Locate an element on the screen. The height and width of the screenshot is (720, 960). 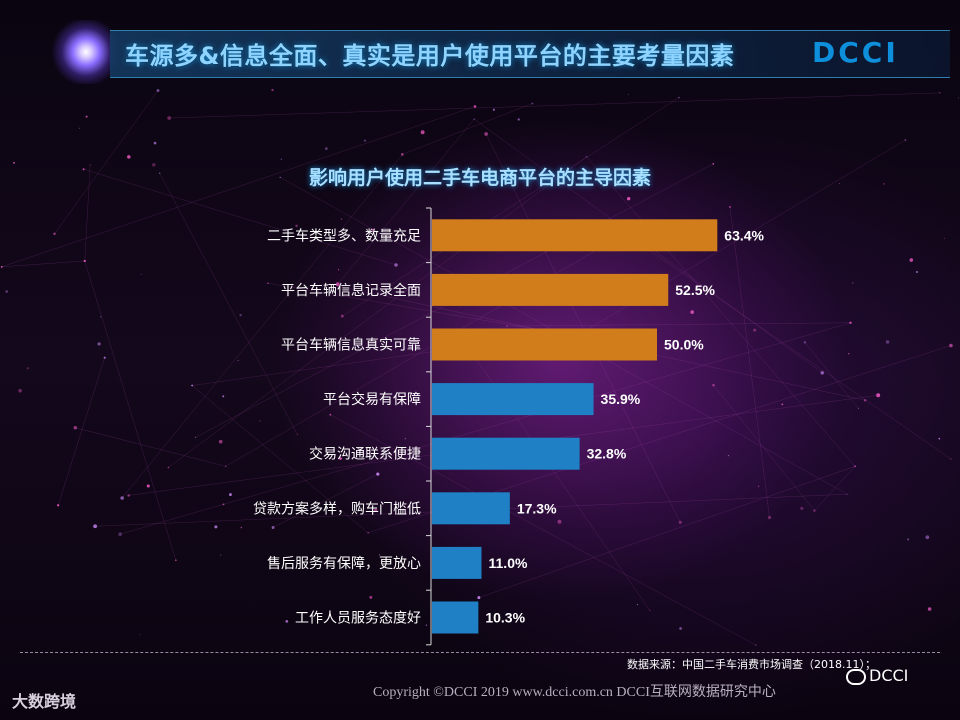
category-label-7: 工作人员服务态度好 is located at coordinates (358, 619).